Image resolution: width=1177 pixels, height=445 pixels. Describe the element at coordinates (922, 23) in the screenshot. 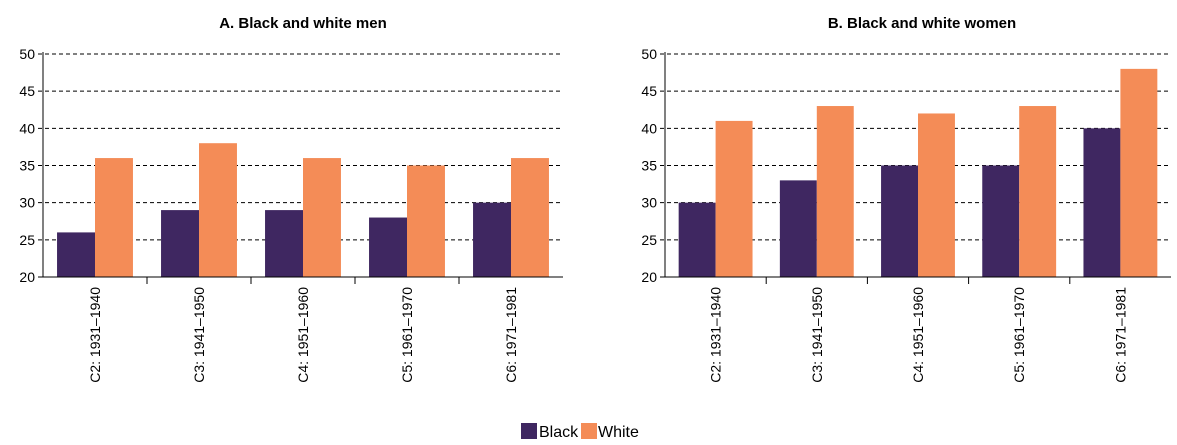

I see `chart-title: B. Black and white women` at that location.